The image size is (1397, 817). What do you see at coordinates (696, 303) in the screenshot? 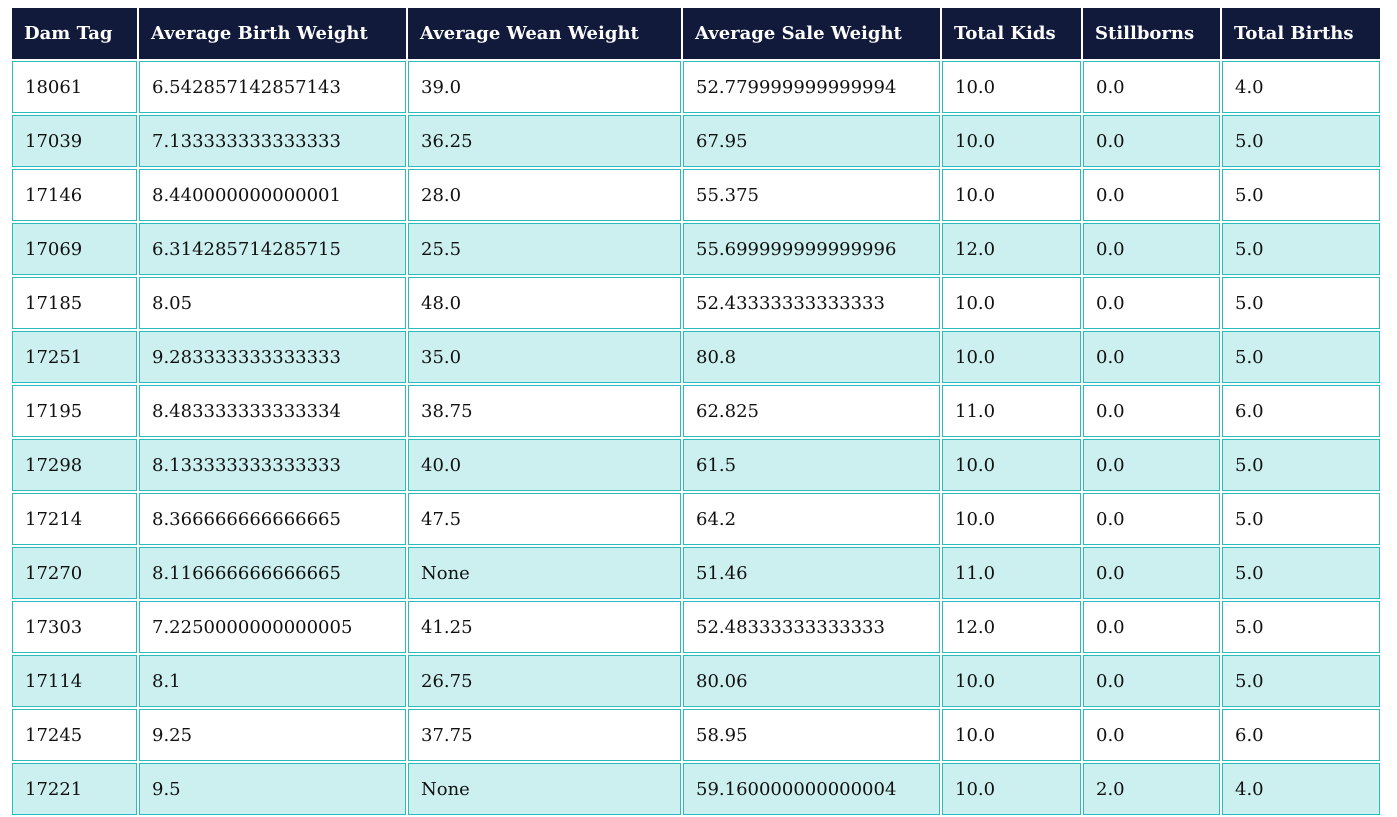
I see `table-row: 17185 8.05 48.0 52.43333333333333 10.0 0.0 5.0` at bounding box center [696, 303].